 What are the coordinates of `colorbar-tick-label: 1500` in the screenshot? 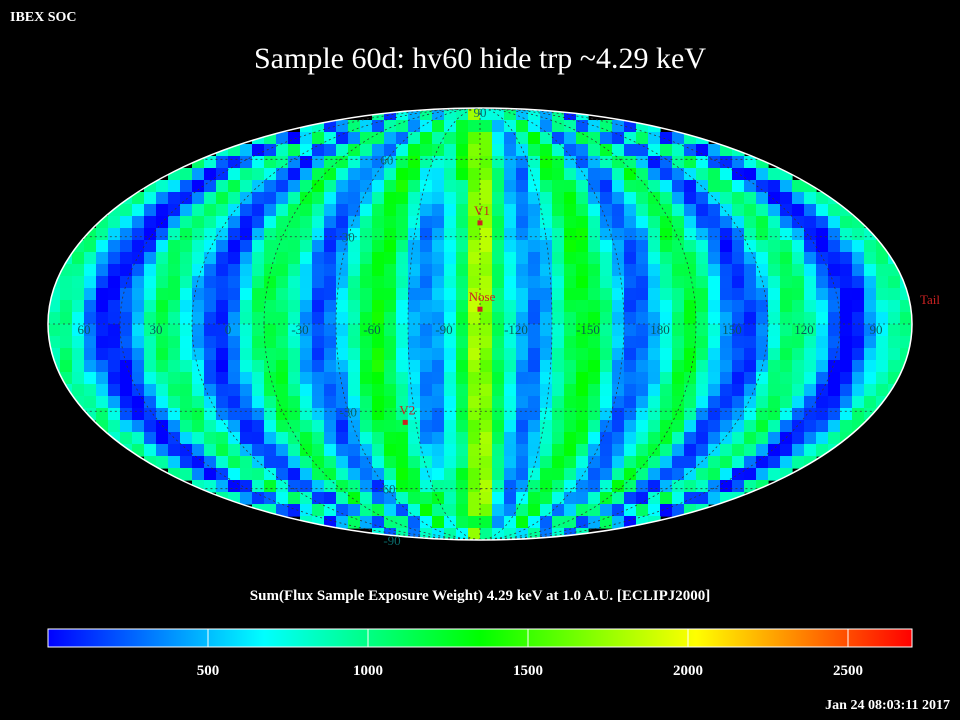 It's located at (528, 671).